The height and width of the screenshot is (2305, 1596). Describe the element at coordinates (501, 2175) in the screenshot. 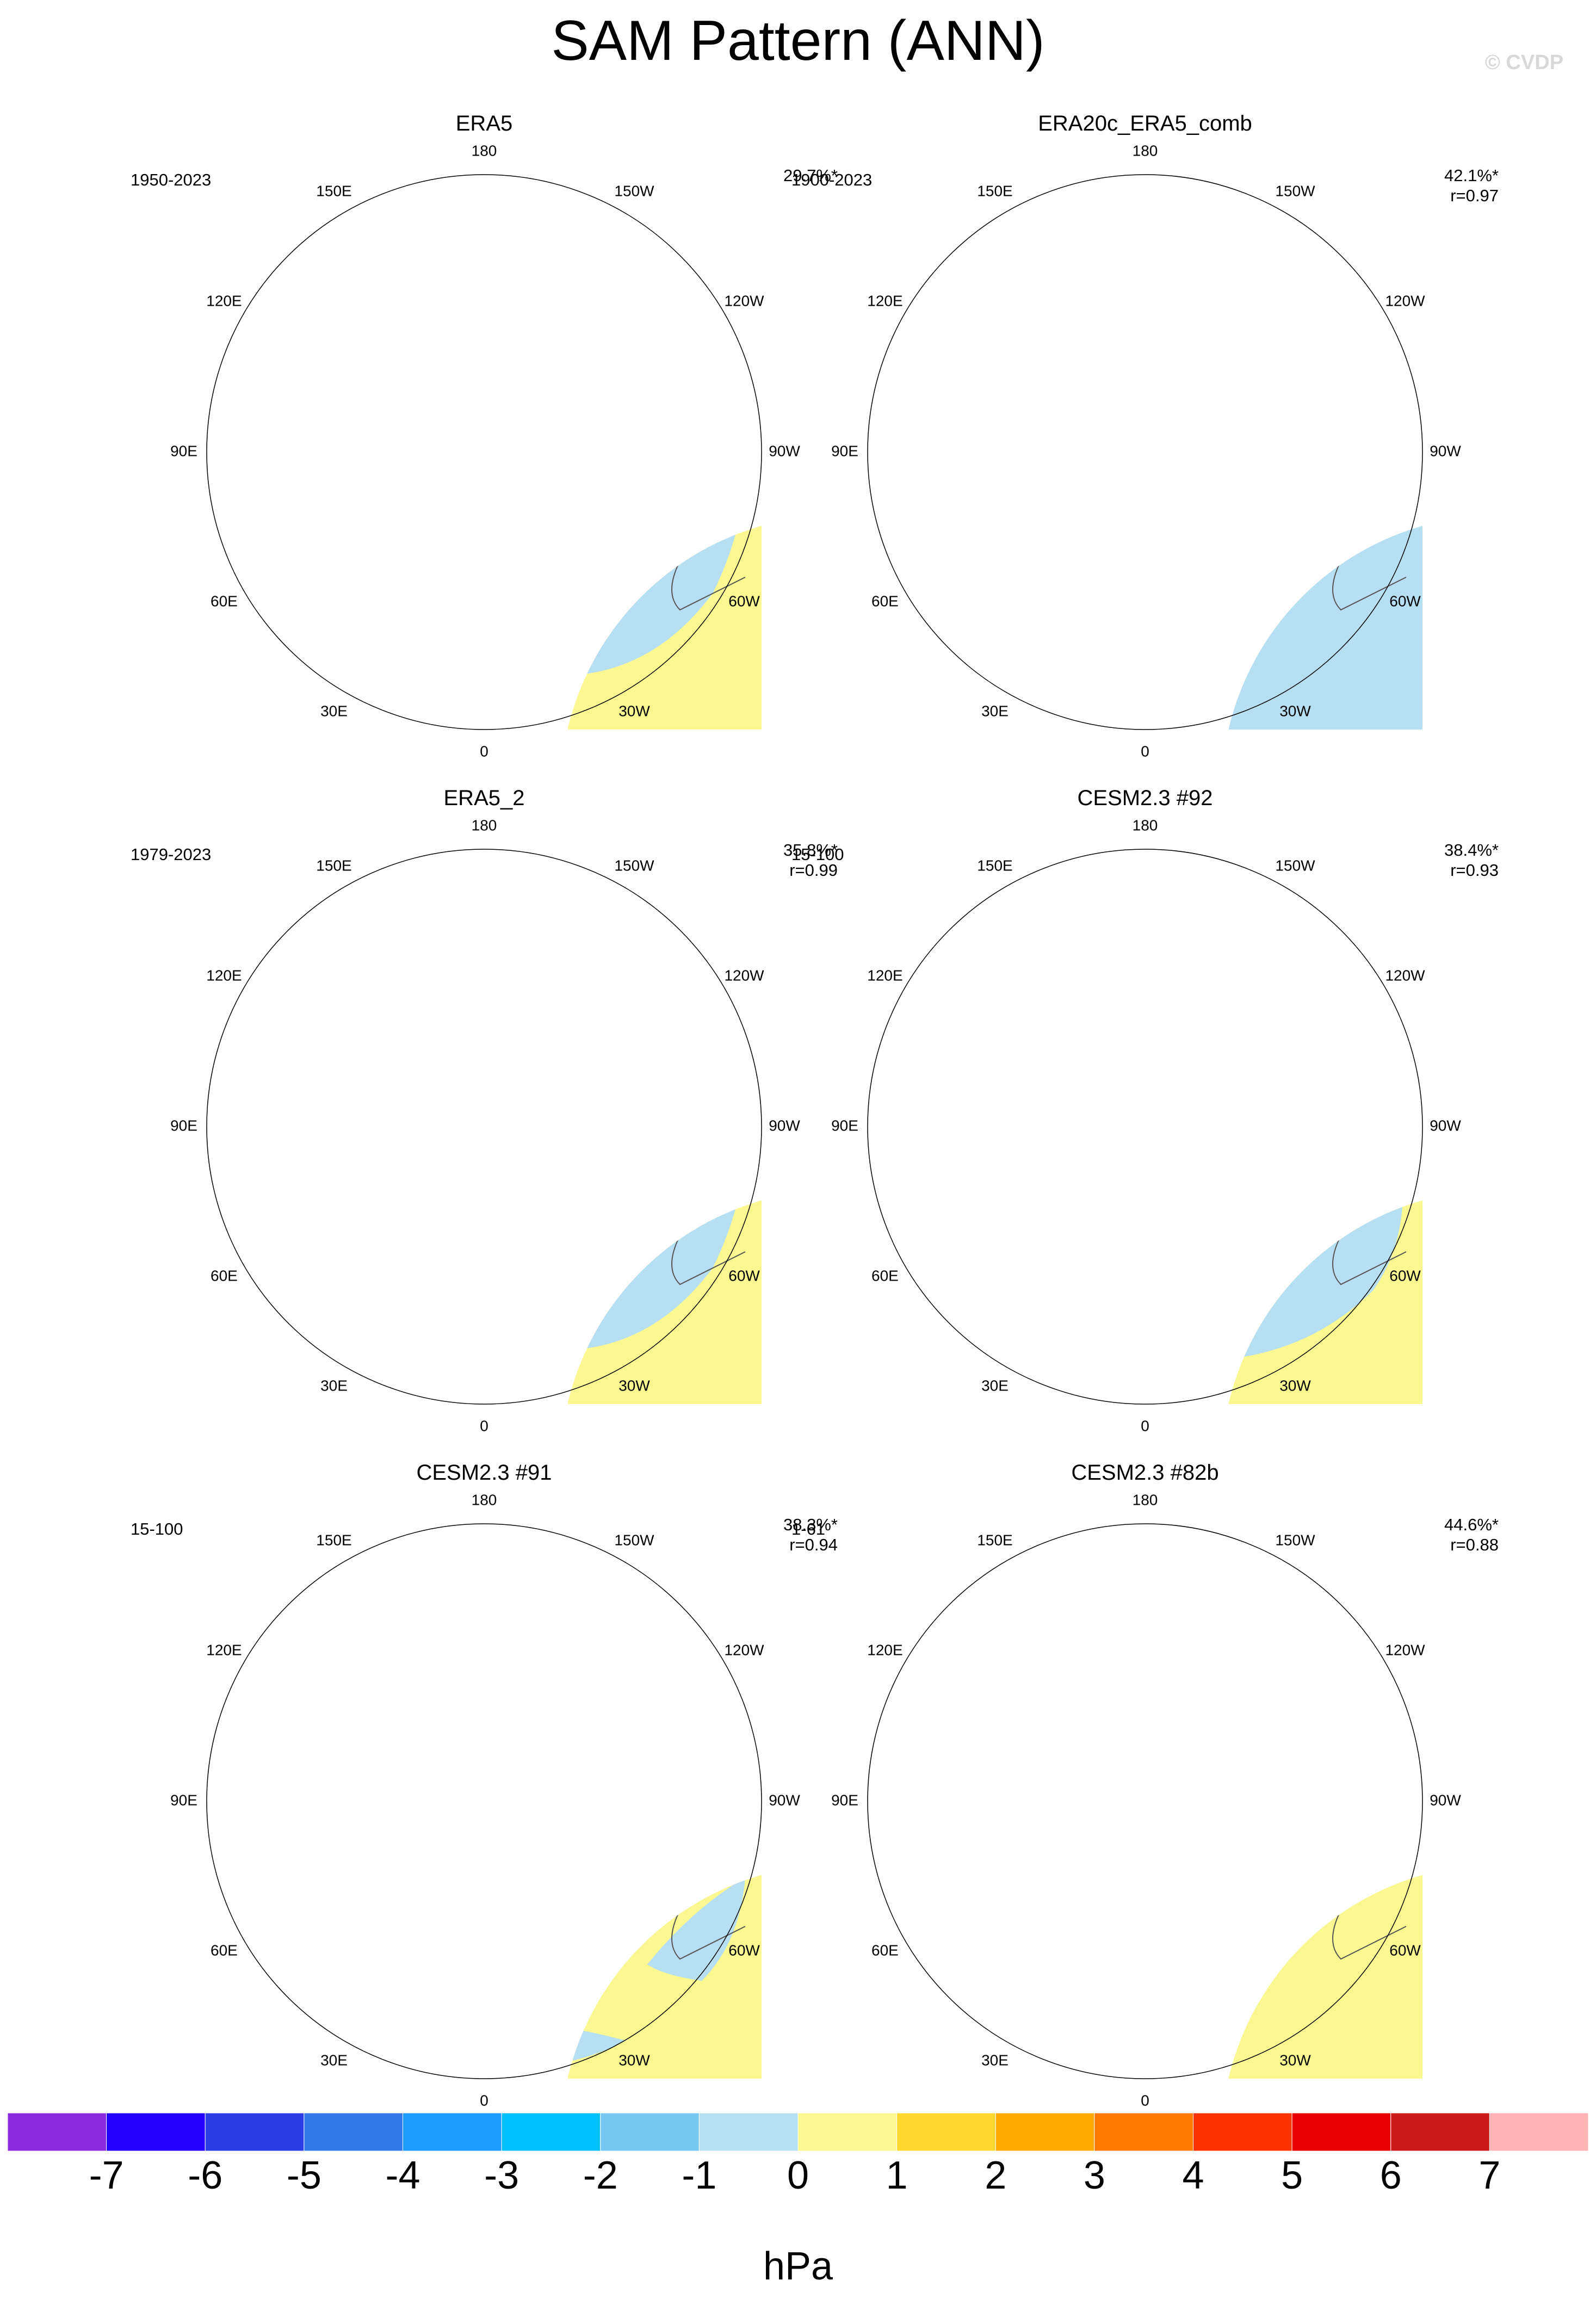

I see `colorbar-label: -3` at that location.